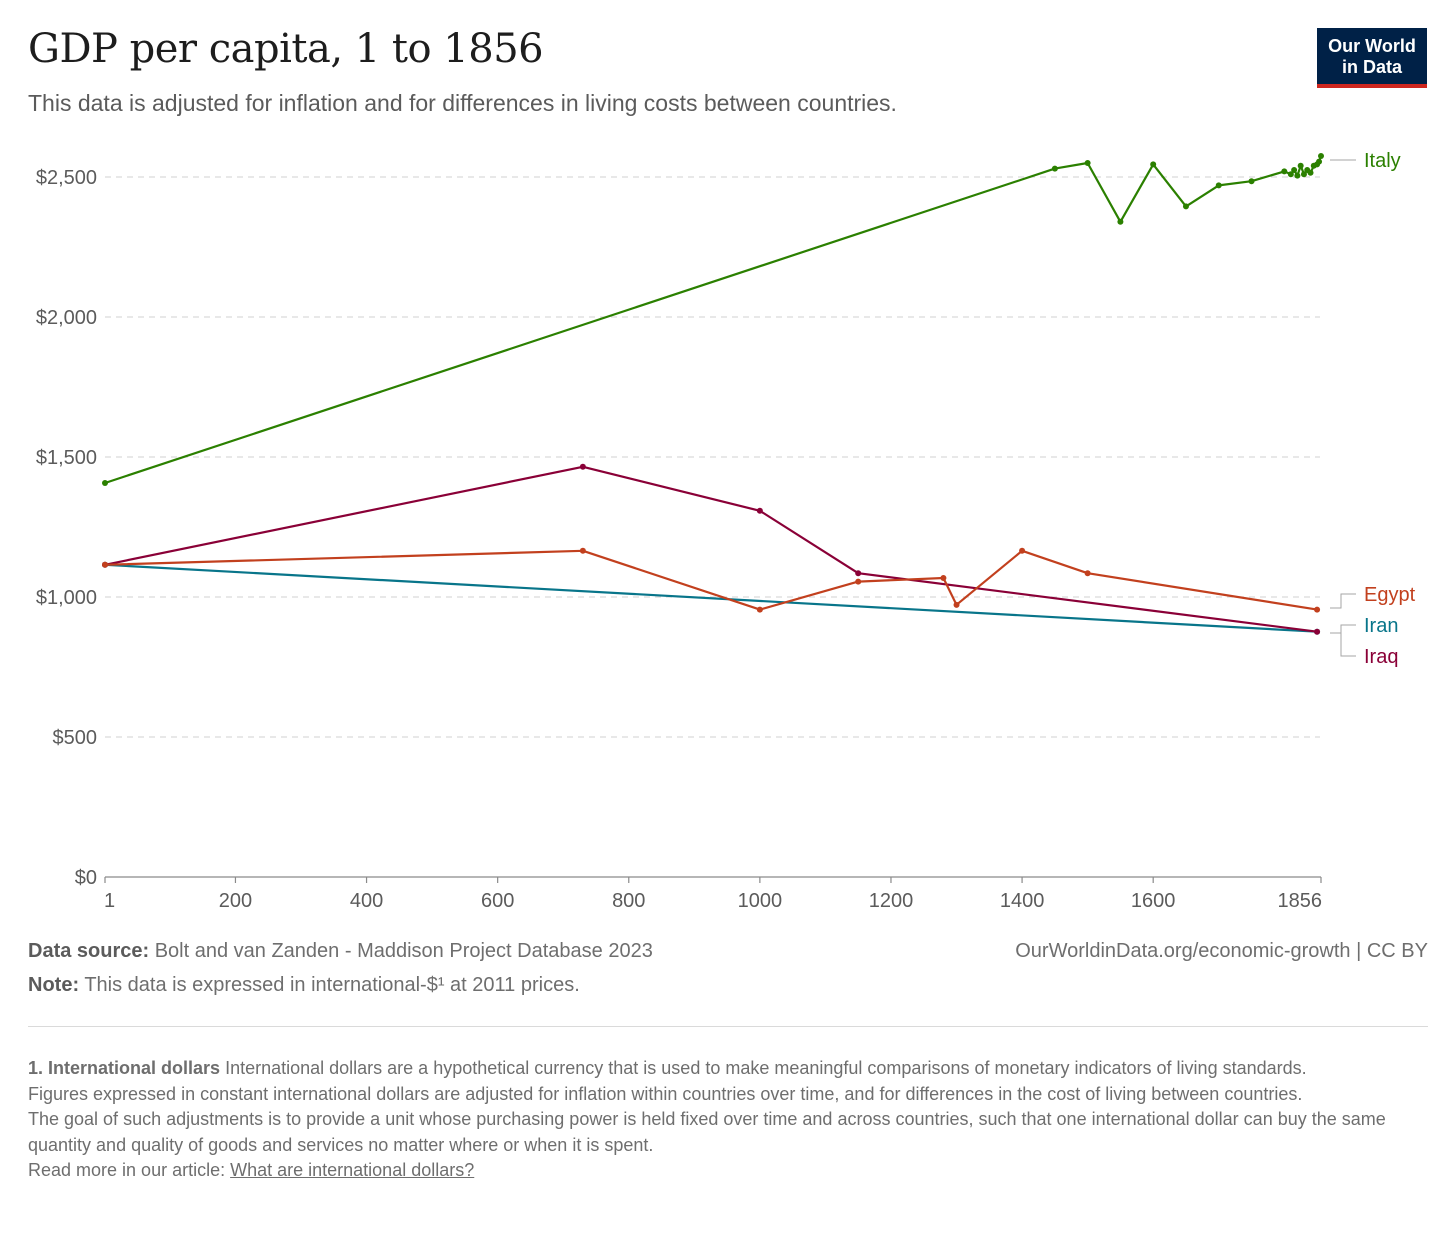 This screenshot has height=1260, width=1456. I want to click on international-dollars-link: What are international dollars?, so click(352, 1170).